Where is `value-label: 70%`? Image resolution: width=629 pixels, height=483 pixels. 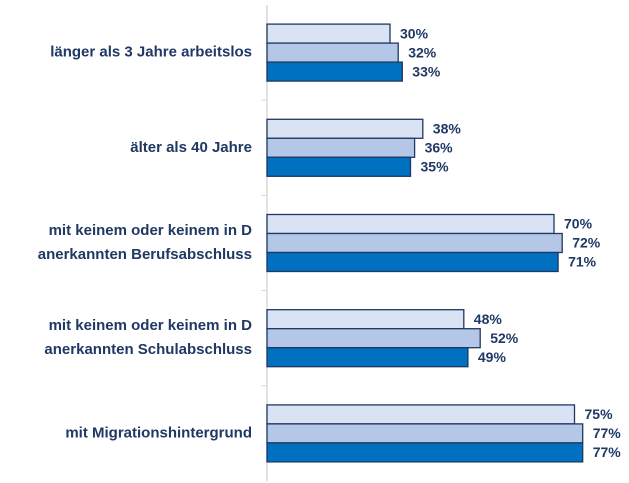
value-label: 70% is located at coordinates (578, 224).